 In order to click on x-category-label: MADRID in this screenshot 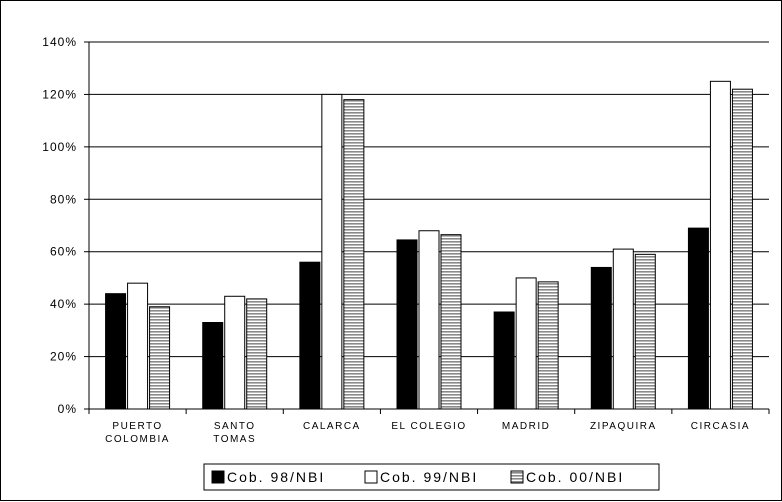, I will do `click(526, 426)`.